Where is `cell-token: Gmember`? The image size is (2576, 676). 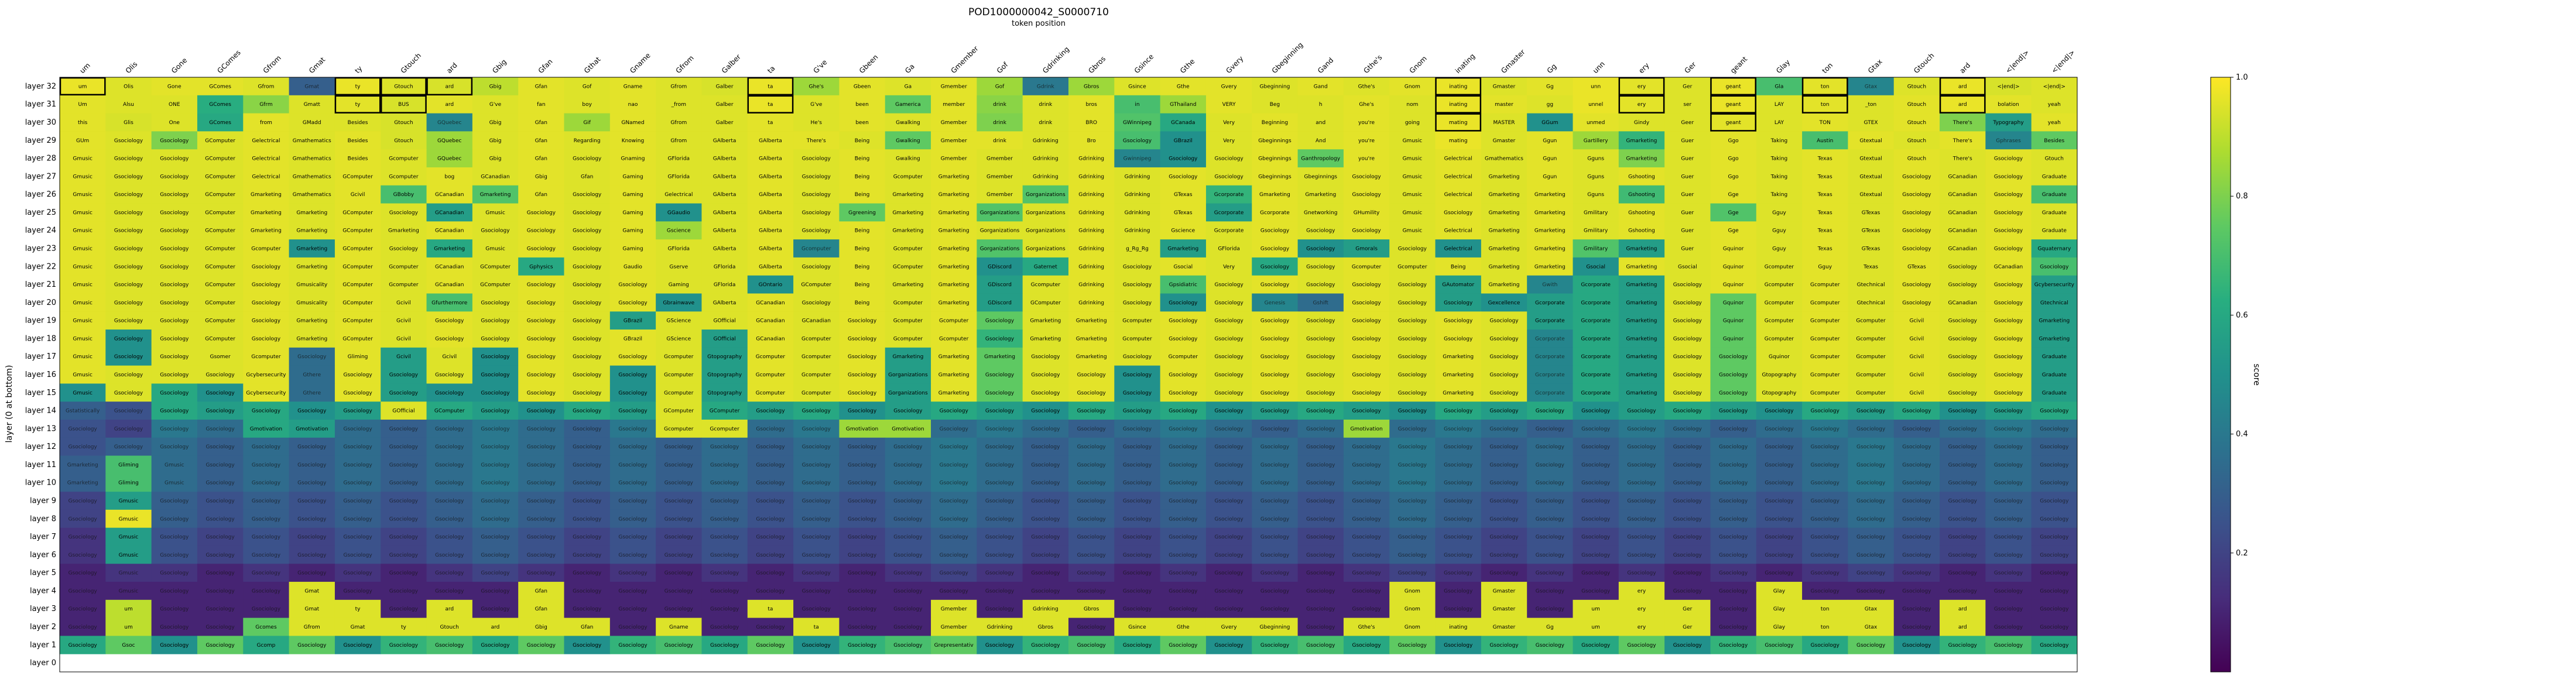
cell-token: Gmember is located at coordinates (999, 195).